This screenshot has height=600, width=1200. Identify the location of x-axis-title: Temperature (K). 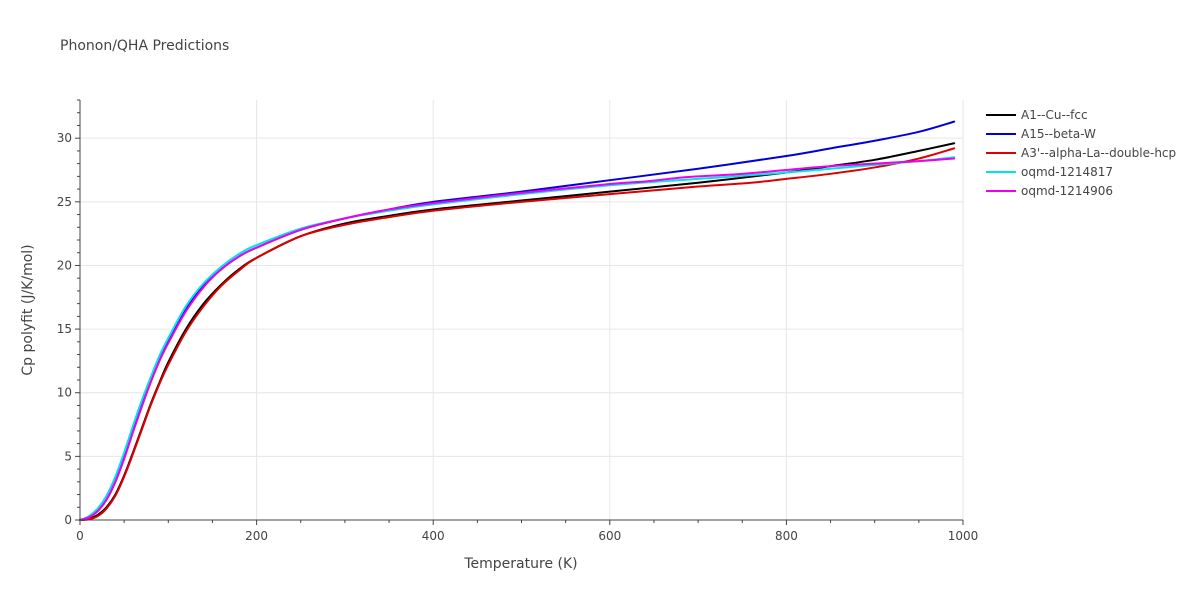
(520, 564).